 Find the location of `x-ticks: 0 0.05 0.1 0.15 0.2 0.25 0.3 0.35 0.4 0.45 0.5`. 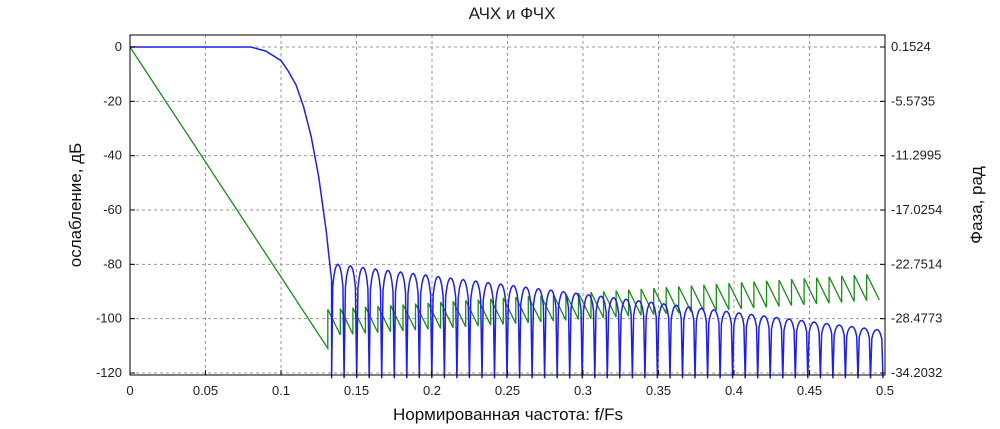

x-ticks: 0 0.05 0.1 0.15 0.2 0.25 0.3 0.35 0.4 0.45 0.5 is located at coordinates (510, 384).